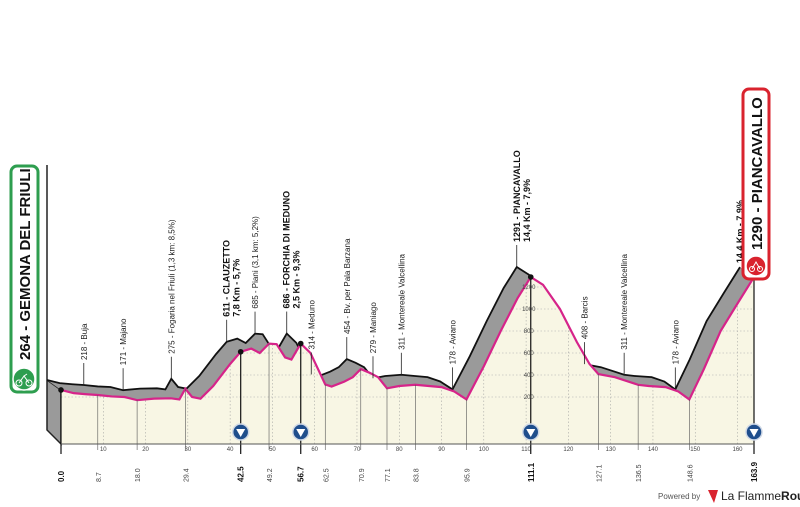 Image resolution: width=800 pixels, height=507 pixels. I want to click on elevation-tick-label: 800, so click(529, 332).